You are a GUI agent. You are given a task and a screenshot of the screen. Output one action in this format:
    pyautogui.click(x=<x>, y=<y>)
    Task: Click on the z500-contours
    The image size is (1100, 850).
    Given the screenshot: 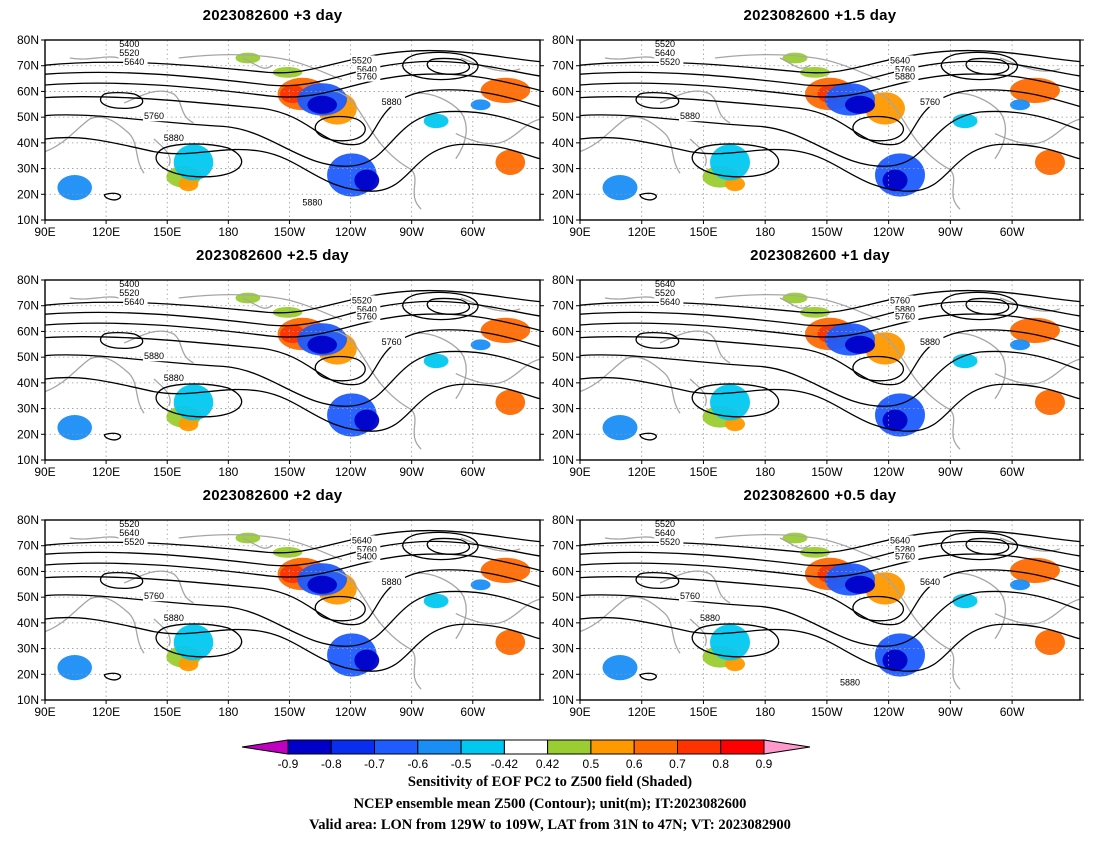 What is the action you would take?
    pyautogui.click(x=292, y=125)
    